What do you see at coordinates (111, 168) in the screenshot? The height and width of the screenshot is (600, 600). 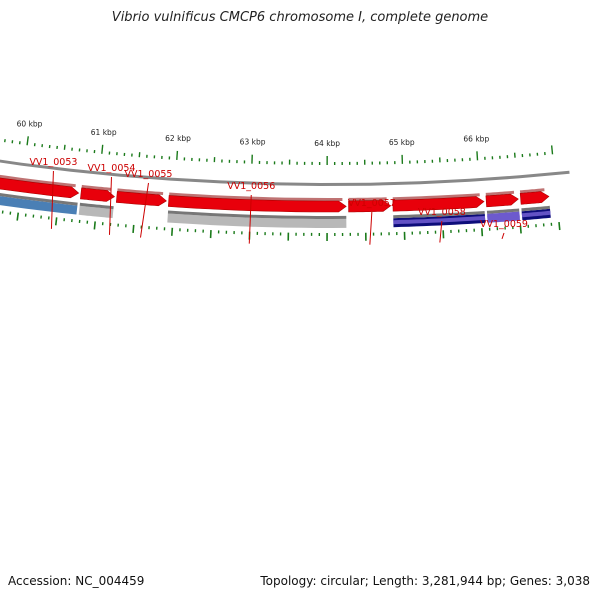 I see `gene-label: VV1_0054` at bounding box center [111, 168].